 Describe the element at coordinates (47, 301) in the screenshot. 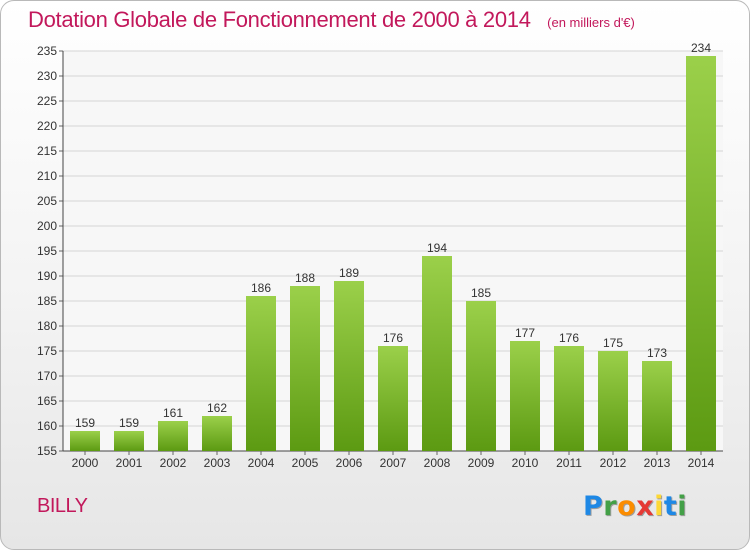

I see `y-tick-label: 185` at that location.